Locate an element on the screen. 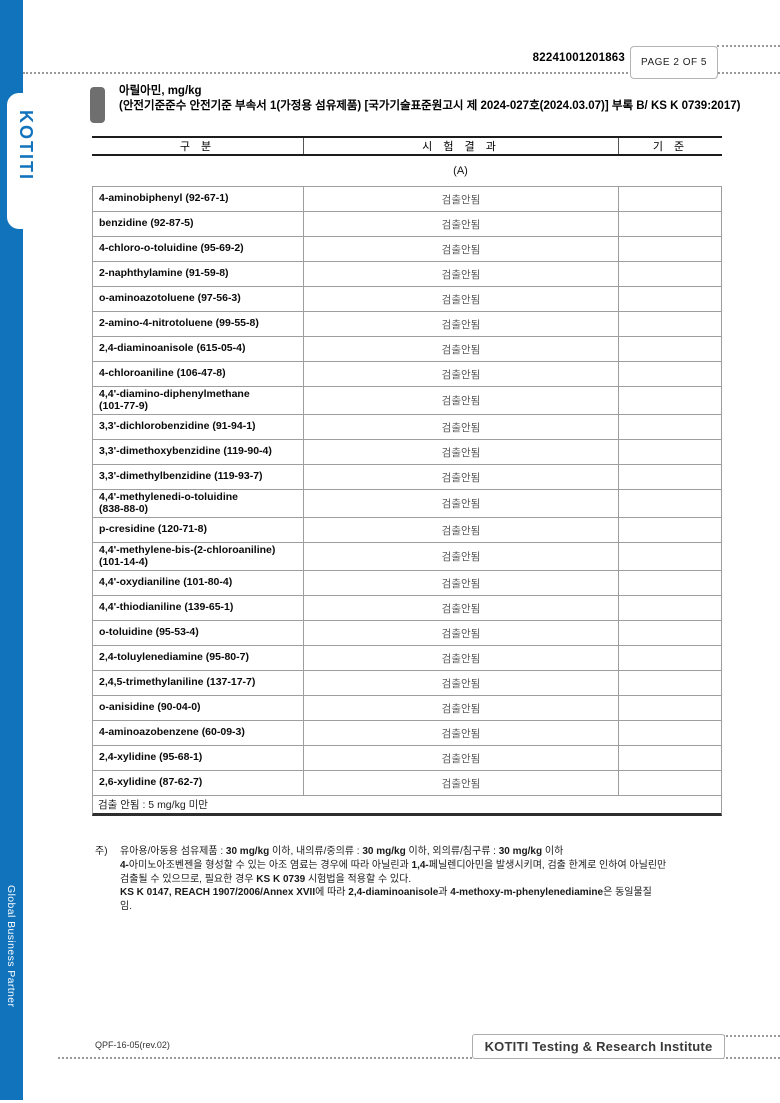 The height and width of the screenshot is (1103, 780). sidebar-bar is located at coordinates (11, 550).